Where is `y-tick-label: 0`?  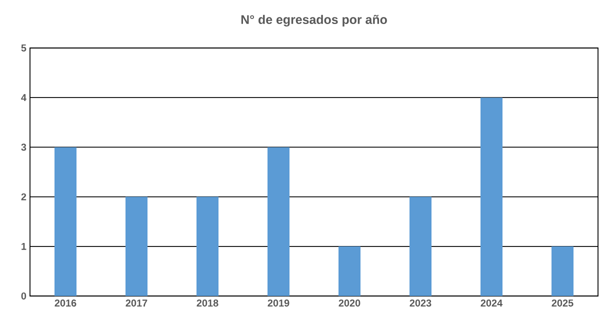
y-tick-label: 0 is located at coordinates (23, 296).